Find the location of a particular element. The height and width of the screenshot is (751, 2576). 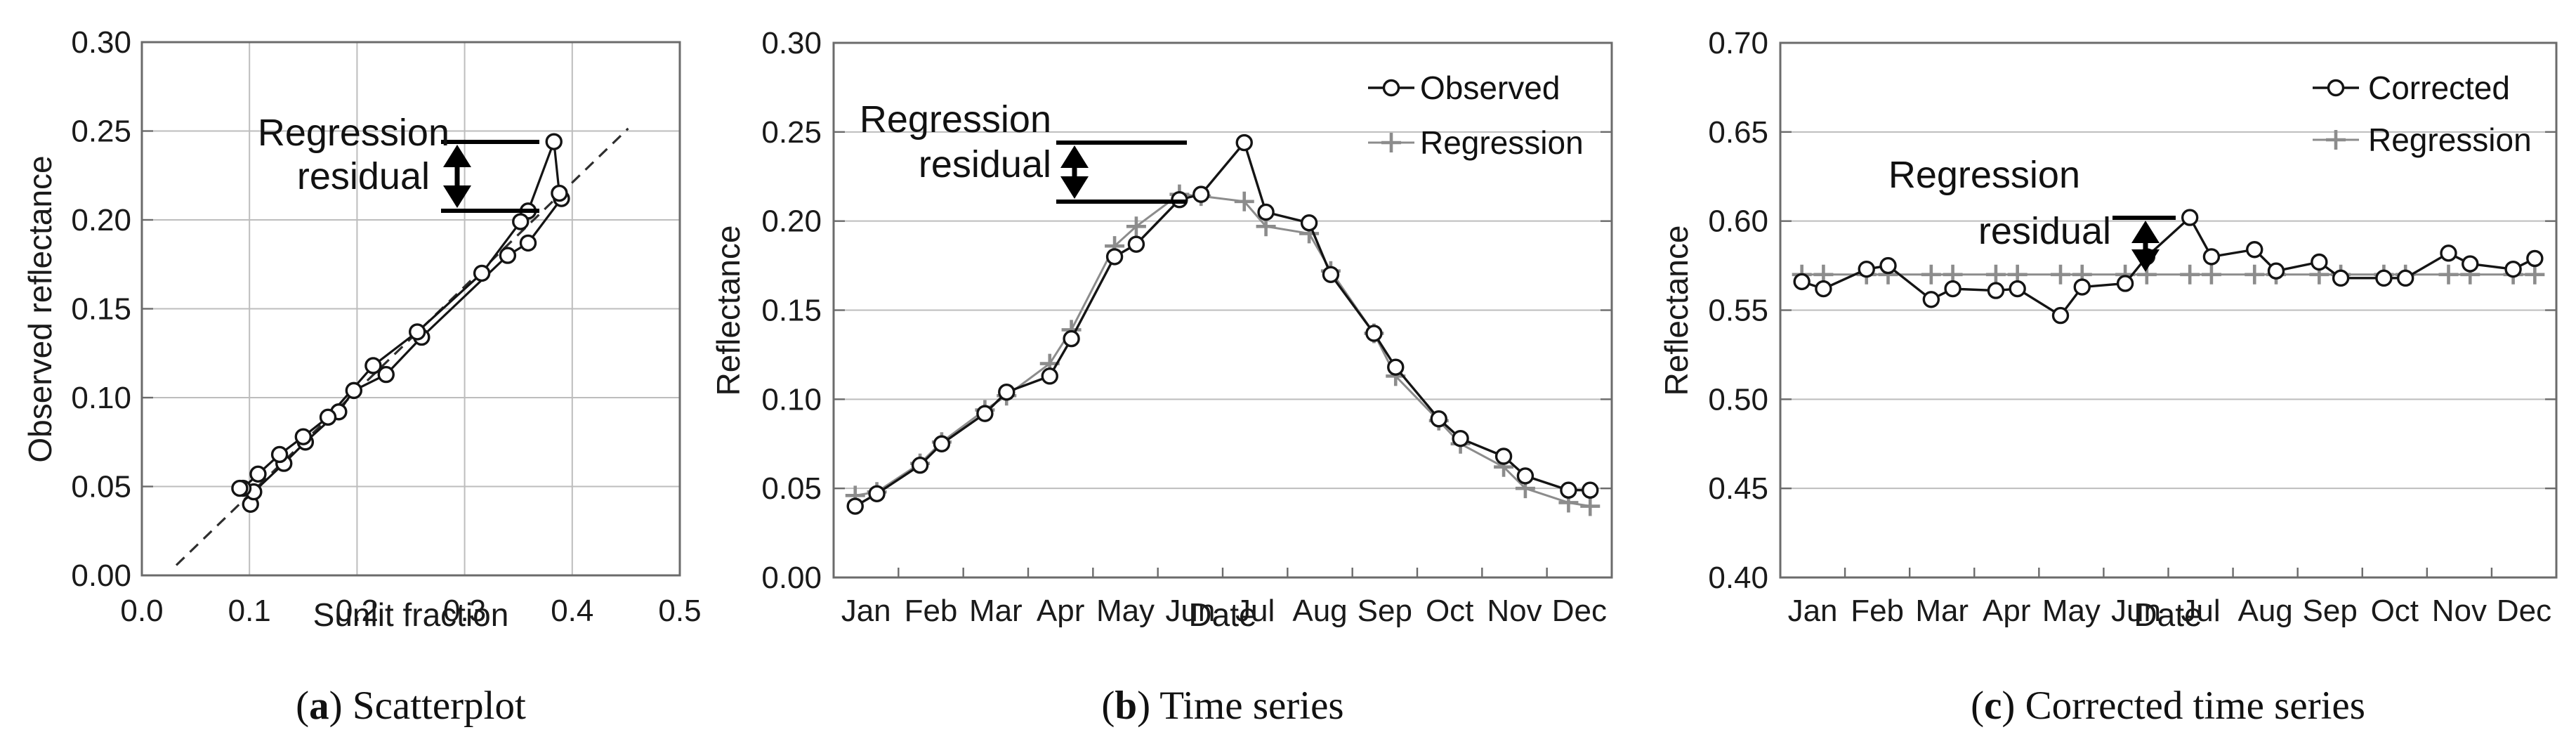

y-tick-label: 0.65 is located at coordinates (1738, 132).